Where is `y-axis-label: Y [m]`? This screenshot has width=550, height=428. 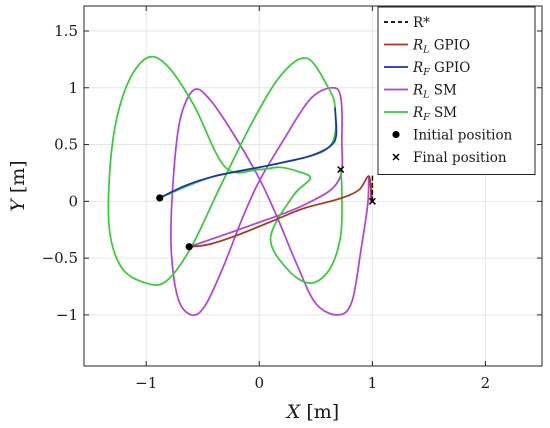 y-axis-label: Y [m] is located at coordinates (18, 185).